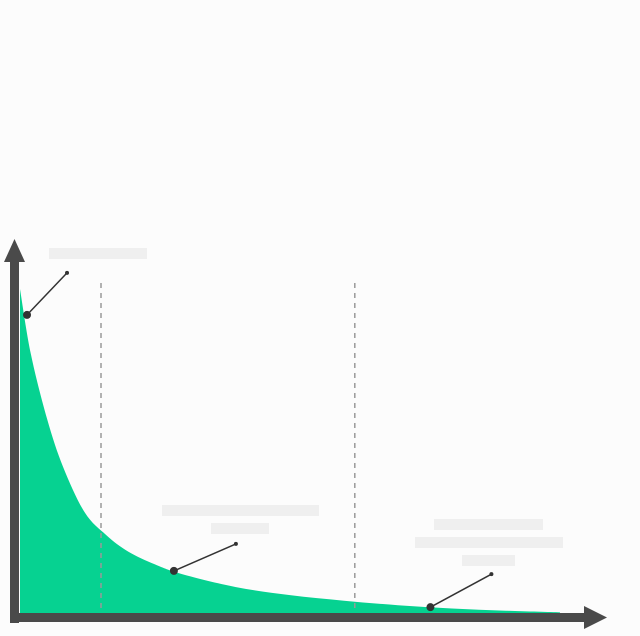  I want to click on y-axis-arrow, so click(14, 250).